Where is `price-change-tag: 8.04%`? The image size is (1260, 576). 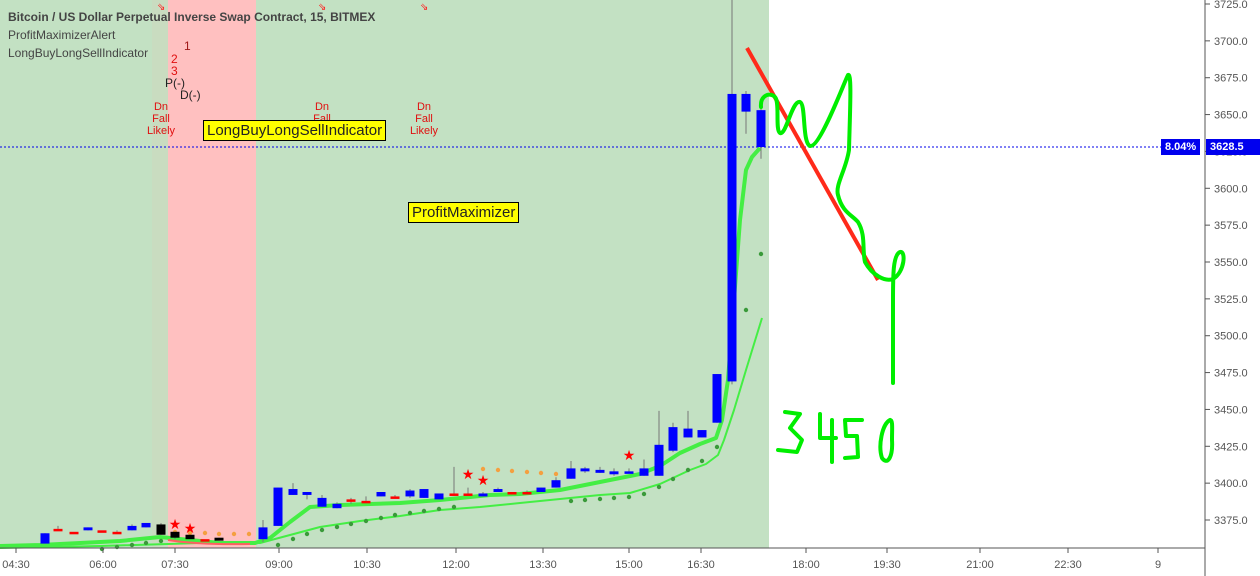 price-change-tag: 8.04% is located at coordinates (1181, 147).